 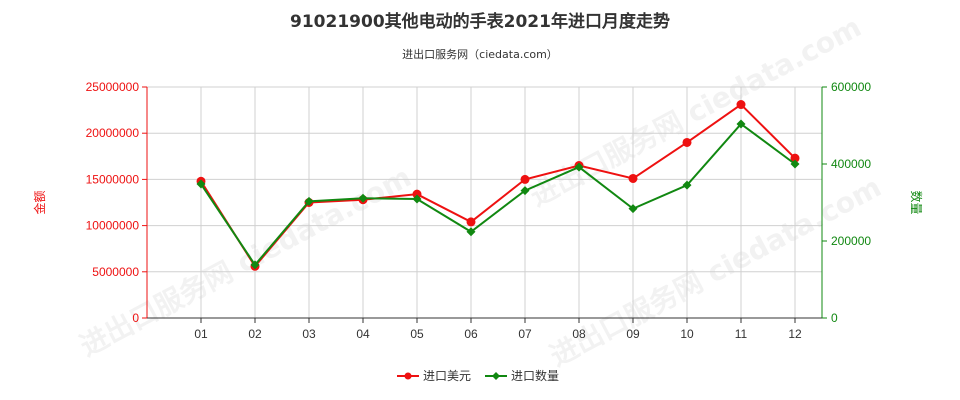 What do you see at coordinates (309, 334) in the screenshot?
I see `x-tick-label: 03` at bounding box center [309, 334].